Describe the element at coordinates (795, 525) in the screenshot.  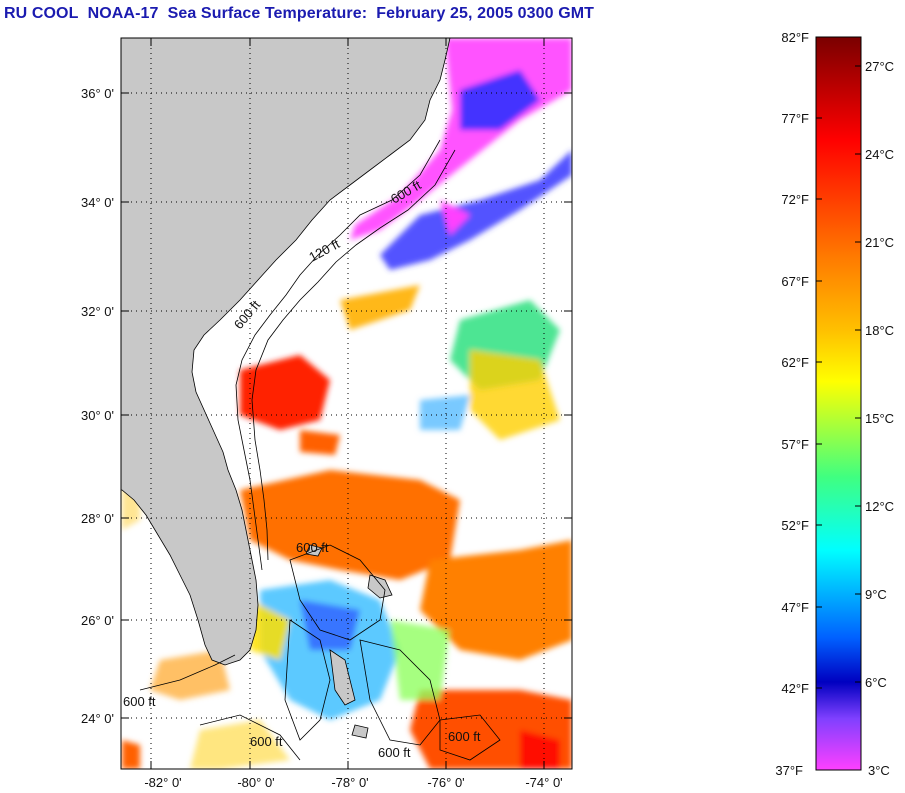
I see `colorbar-fahrenheit-label: 52°F` at that location.